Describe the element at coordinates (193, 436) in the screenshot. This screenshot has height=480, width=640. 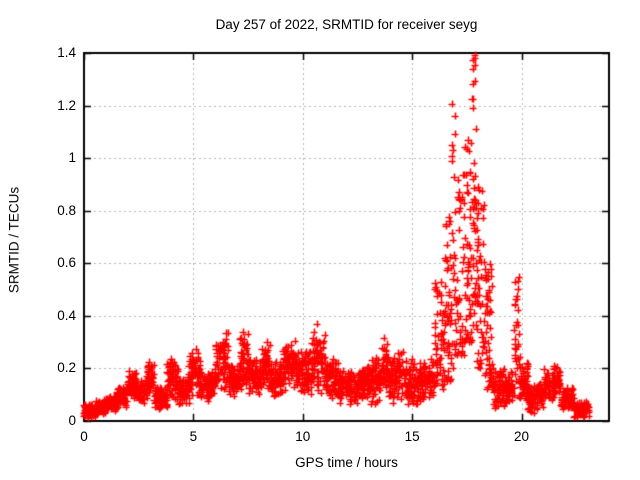
I see `x-tick-label: 5` at that location.